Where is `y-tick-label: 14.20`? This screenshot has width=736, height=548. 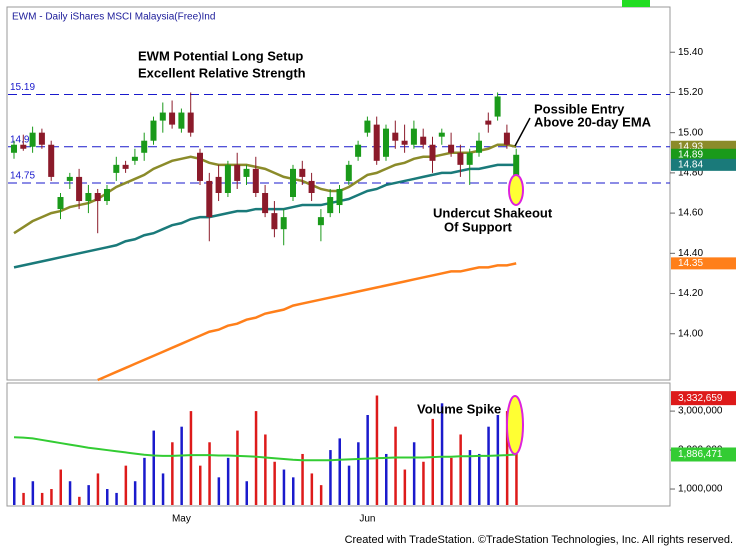
y-tick-label: 14.20 is located at coordinates (690, 293).